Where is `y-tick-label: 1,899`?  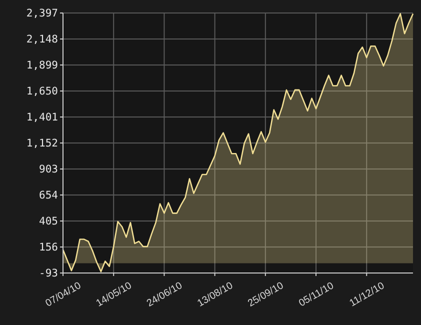
y-tick-label: 1,899 is located at coordinates (42, 66).